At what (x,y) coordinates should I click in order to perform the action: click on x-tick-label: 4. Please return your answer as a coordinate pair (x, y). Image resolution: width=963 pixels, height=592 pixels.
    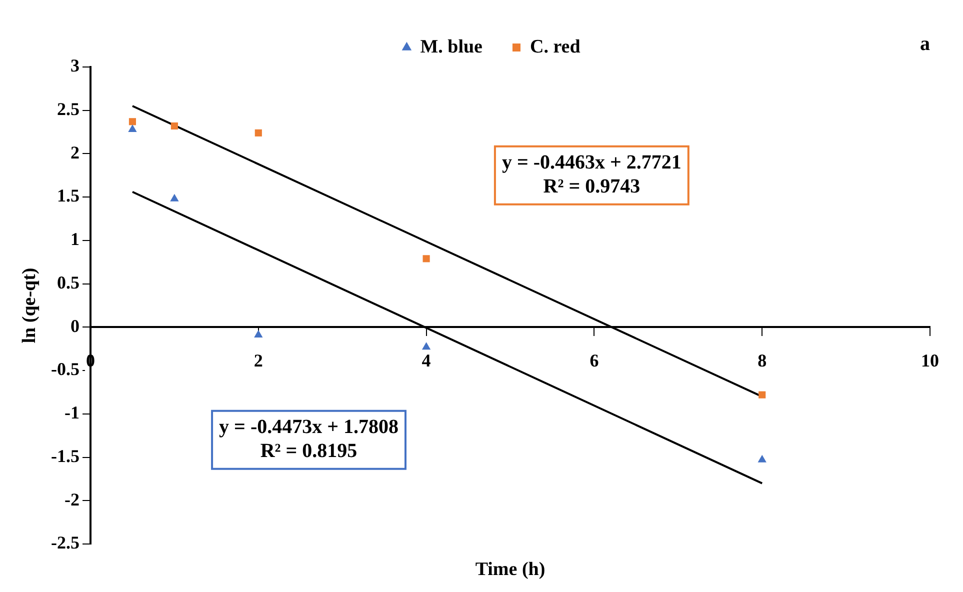
    Looking at the image, I should click on (426, 360).